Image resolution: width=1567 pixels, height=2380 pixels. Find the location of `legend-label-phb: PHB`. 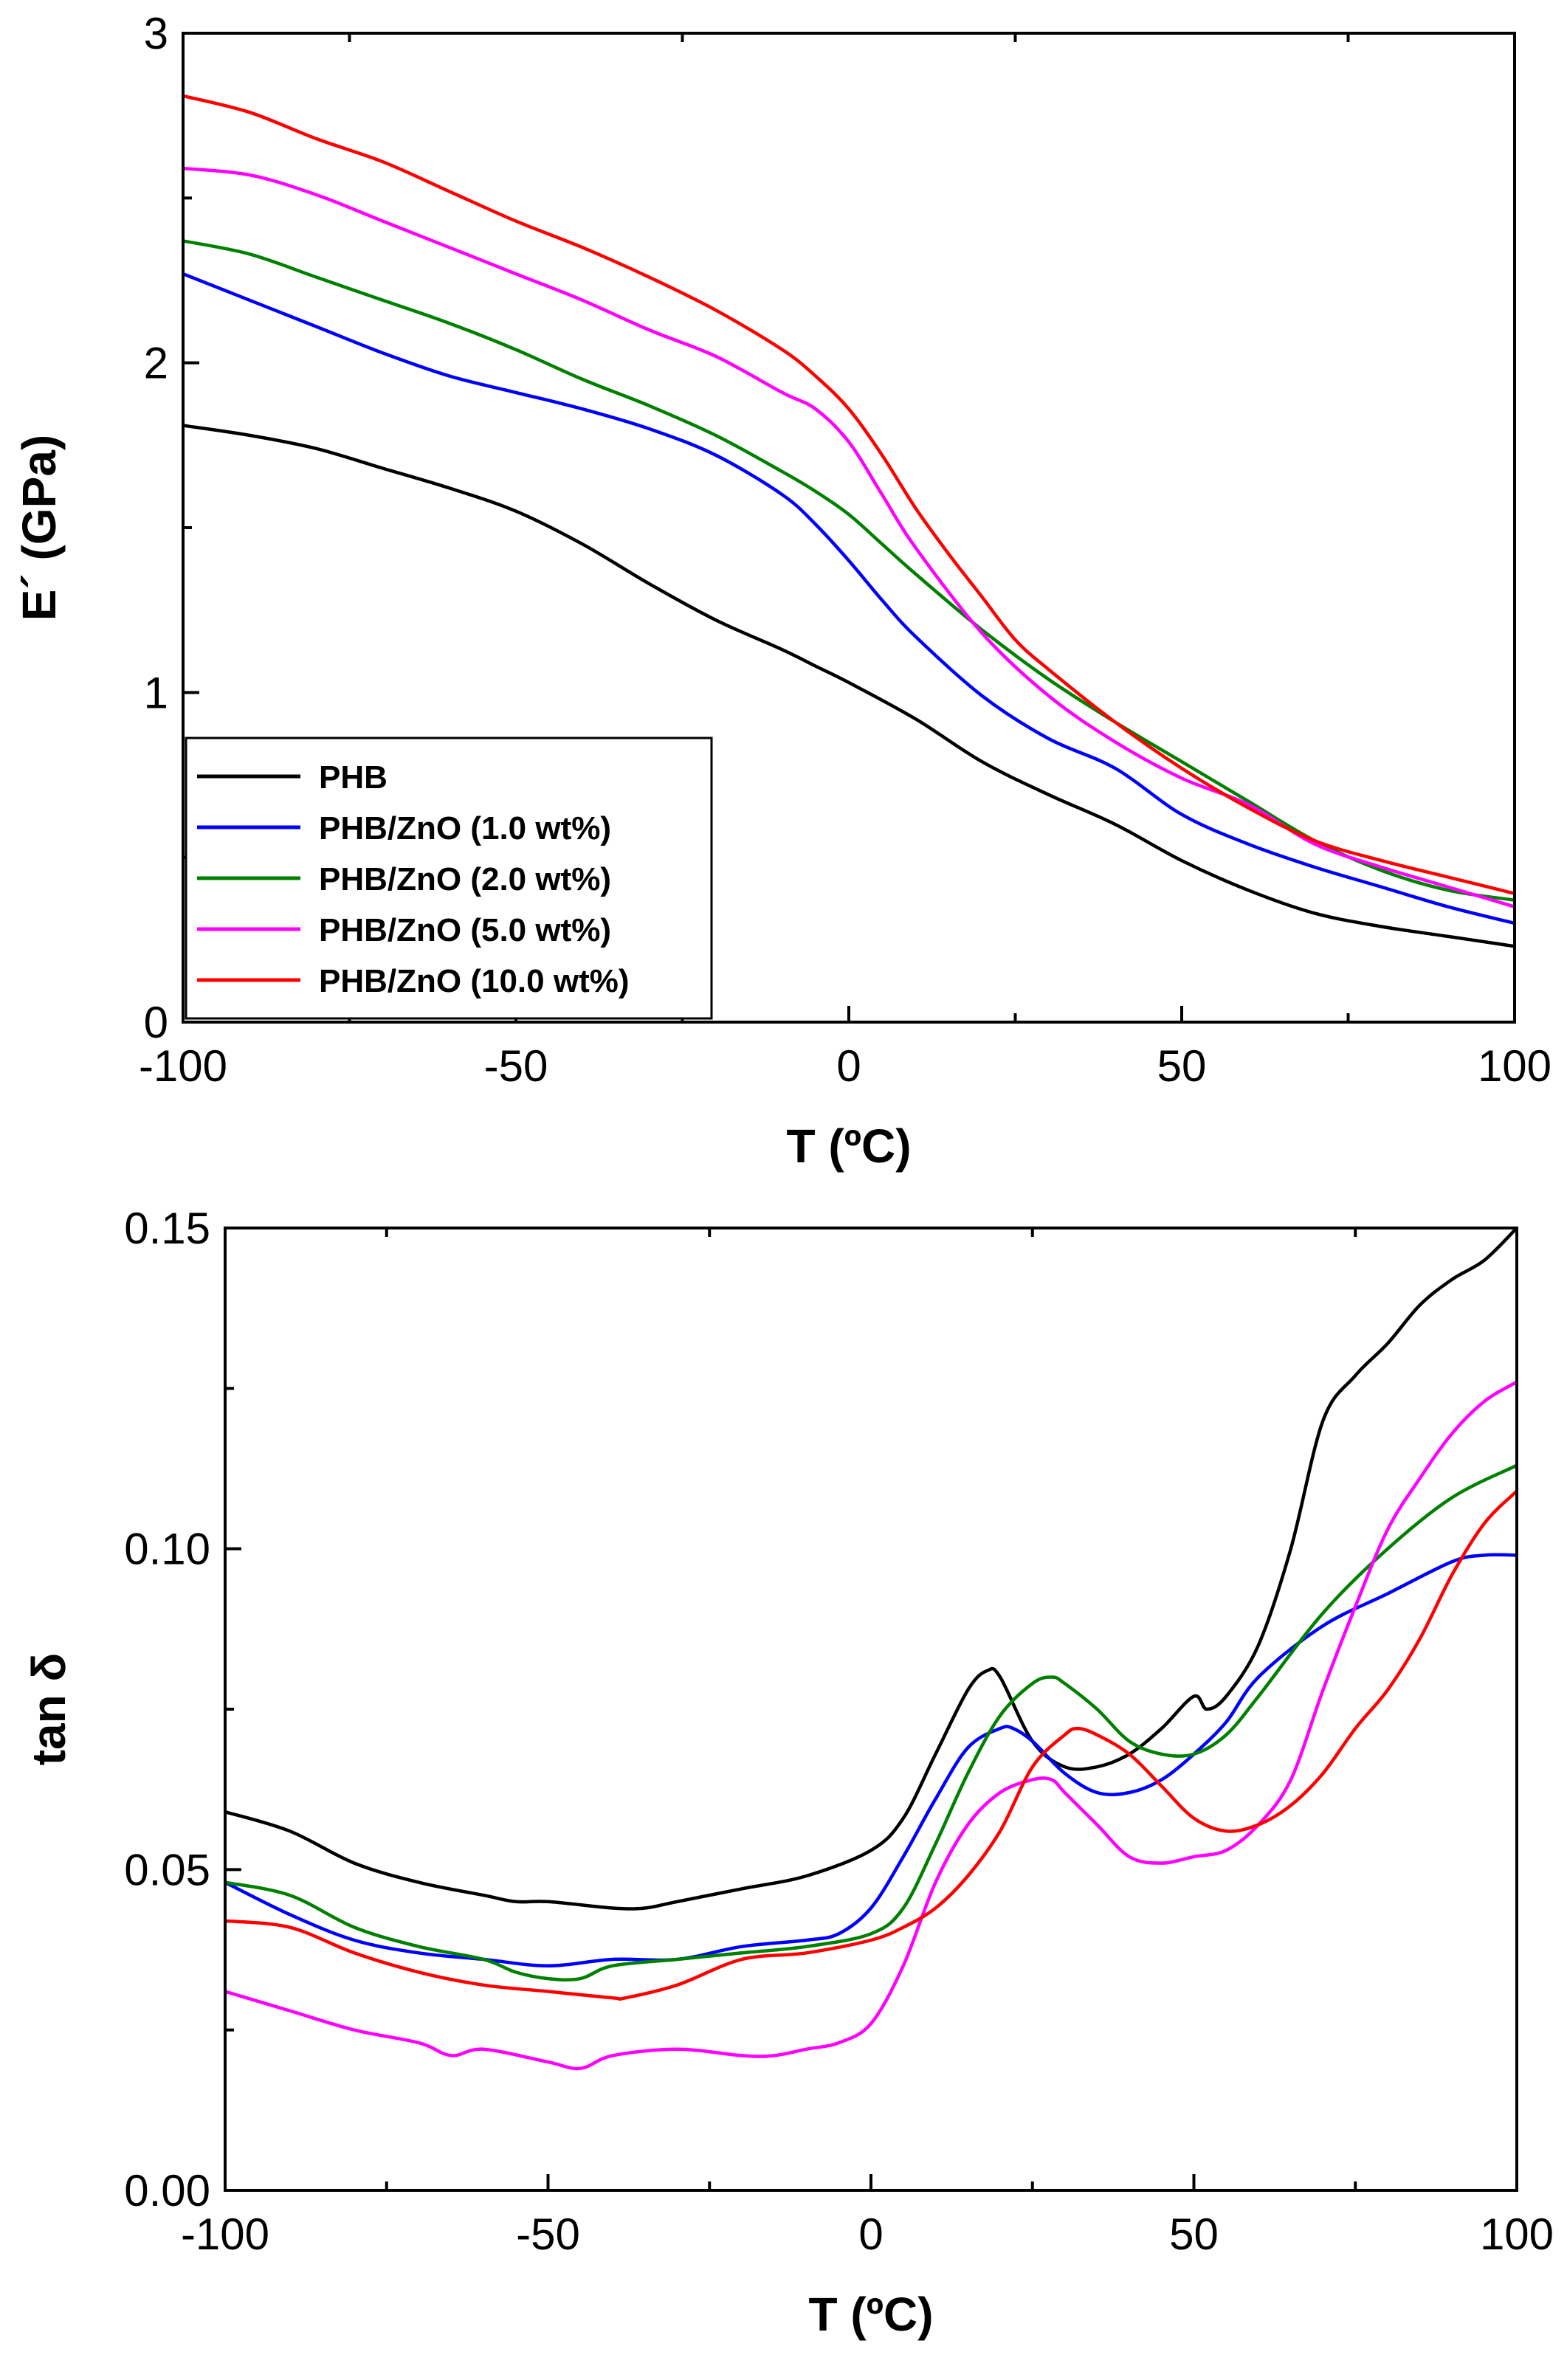

legend-label-phb: PHB is located at coordinates (353, 778).